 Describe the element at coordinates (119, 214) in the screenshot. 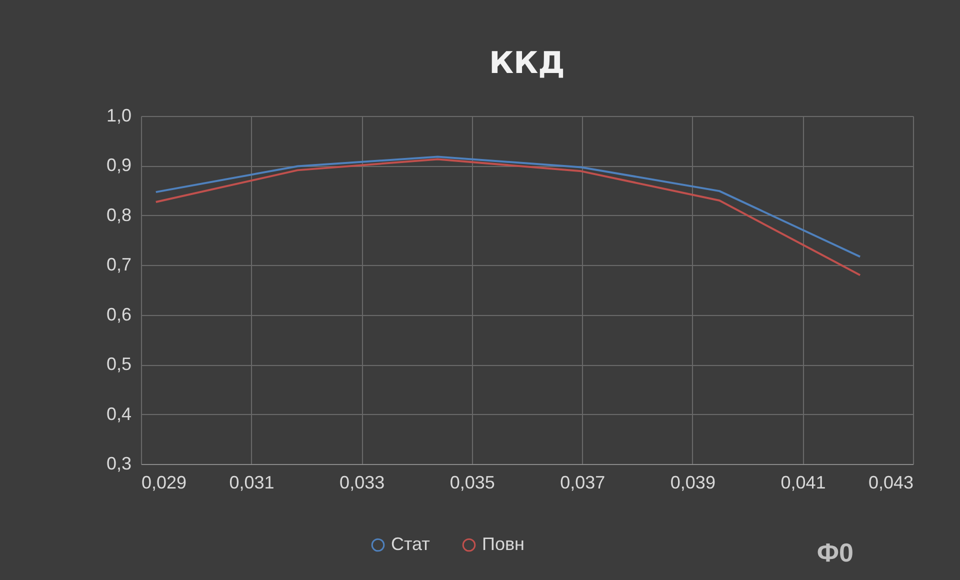

I see `y-tick-label: 0,8` at that location.